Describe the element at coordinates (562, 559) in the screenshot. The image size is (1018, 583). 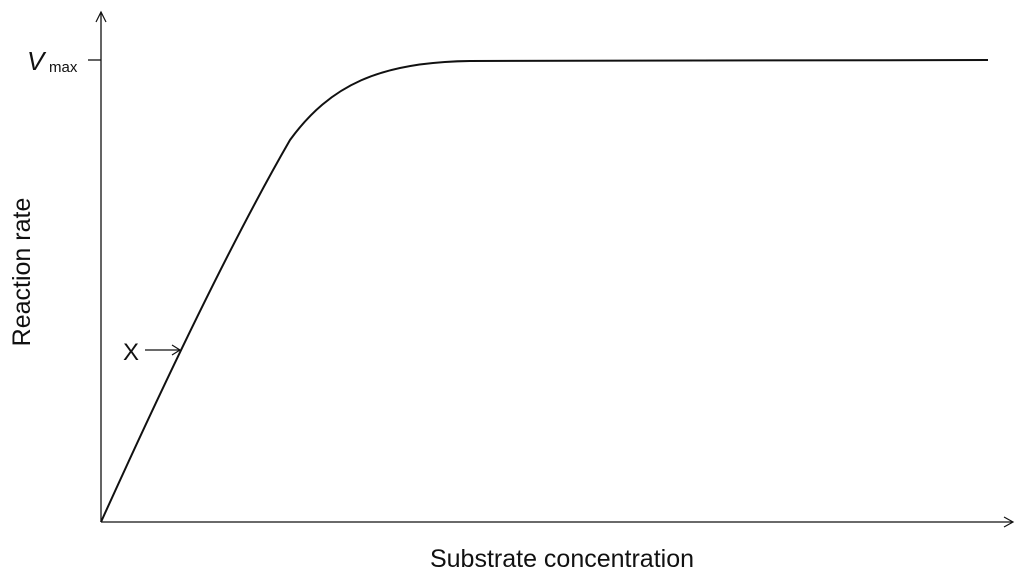
I see `x-axis-label: Substrate concentration` at that location.